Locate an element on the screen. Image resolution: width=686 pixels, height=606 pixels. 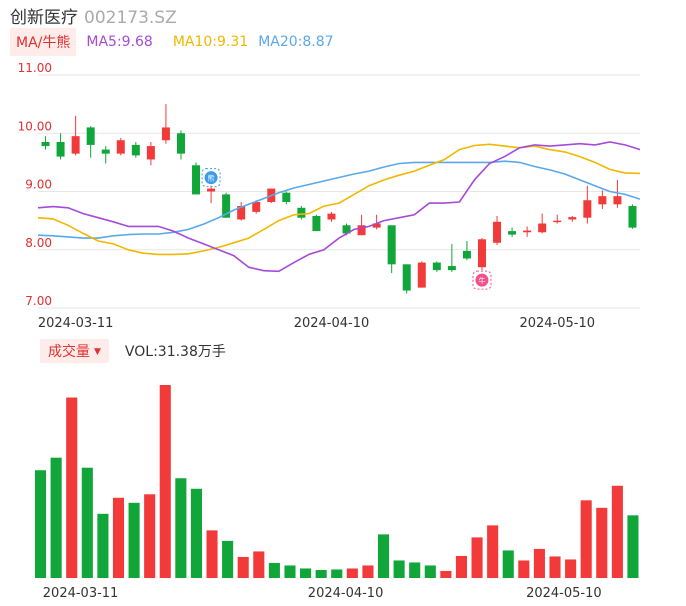
bear-icon-glyph: 熊 is located at coordinates (211, 178).